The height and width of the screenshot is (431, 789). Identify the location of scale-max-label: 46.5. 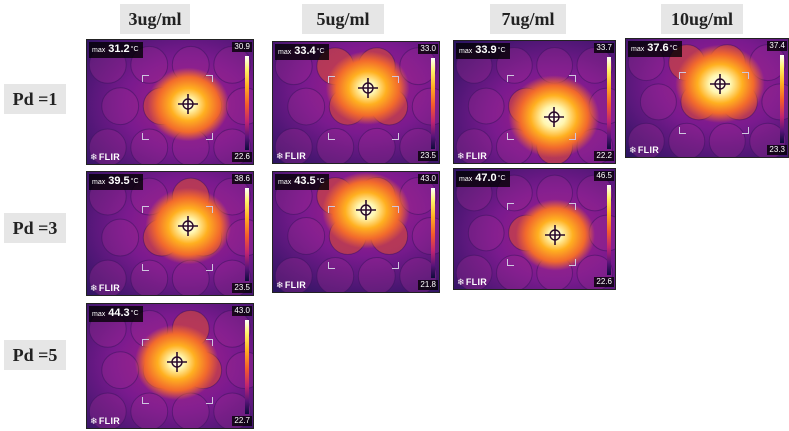
(604, 176).